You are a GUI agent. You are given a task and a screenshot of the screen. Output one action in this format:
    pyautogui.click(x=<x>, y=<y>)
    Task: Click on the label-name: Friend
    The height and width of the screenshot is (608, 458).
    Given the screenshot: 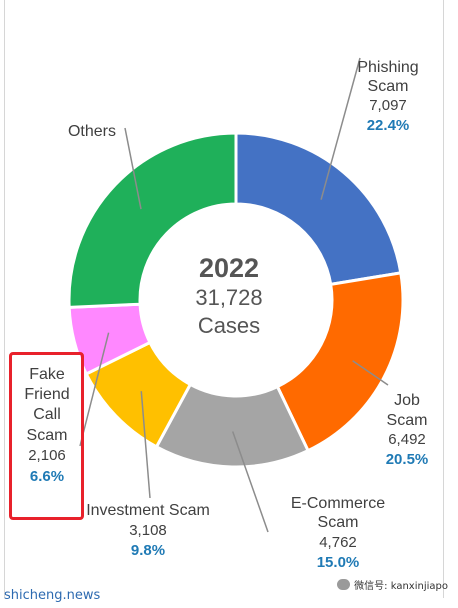 What is the action you would take?
    pyautogui.click(x=46, y=394)
    